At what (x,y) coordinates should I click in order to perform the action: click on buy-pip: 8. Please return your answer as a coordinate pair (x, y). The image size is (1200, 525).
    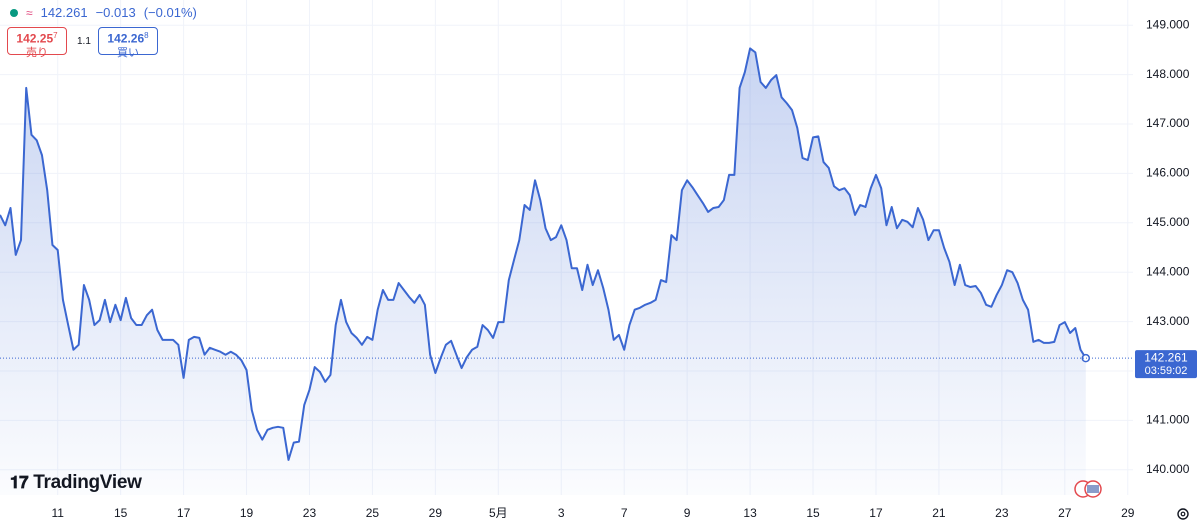
    Looking at the image, I should click on (146, 35).